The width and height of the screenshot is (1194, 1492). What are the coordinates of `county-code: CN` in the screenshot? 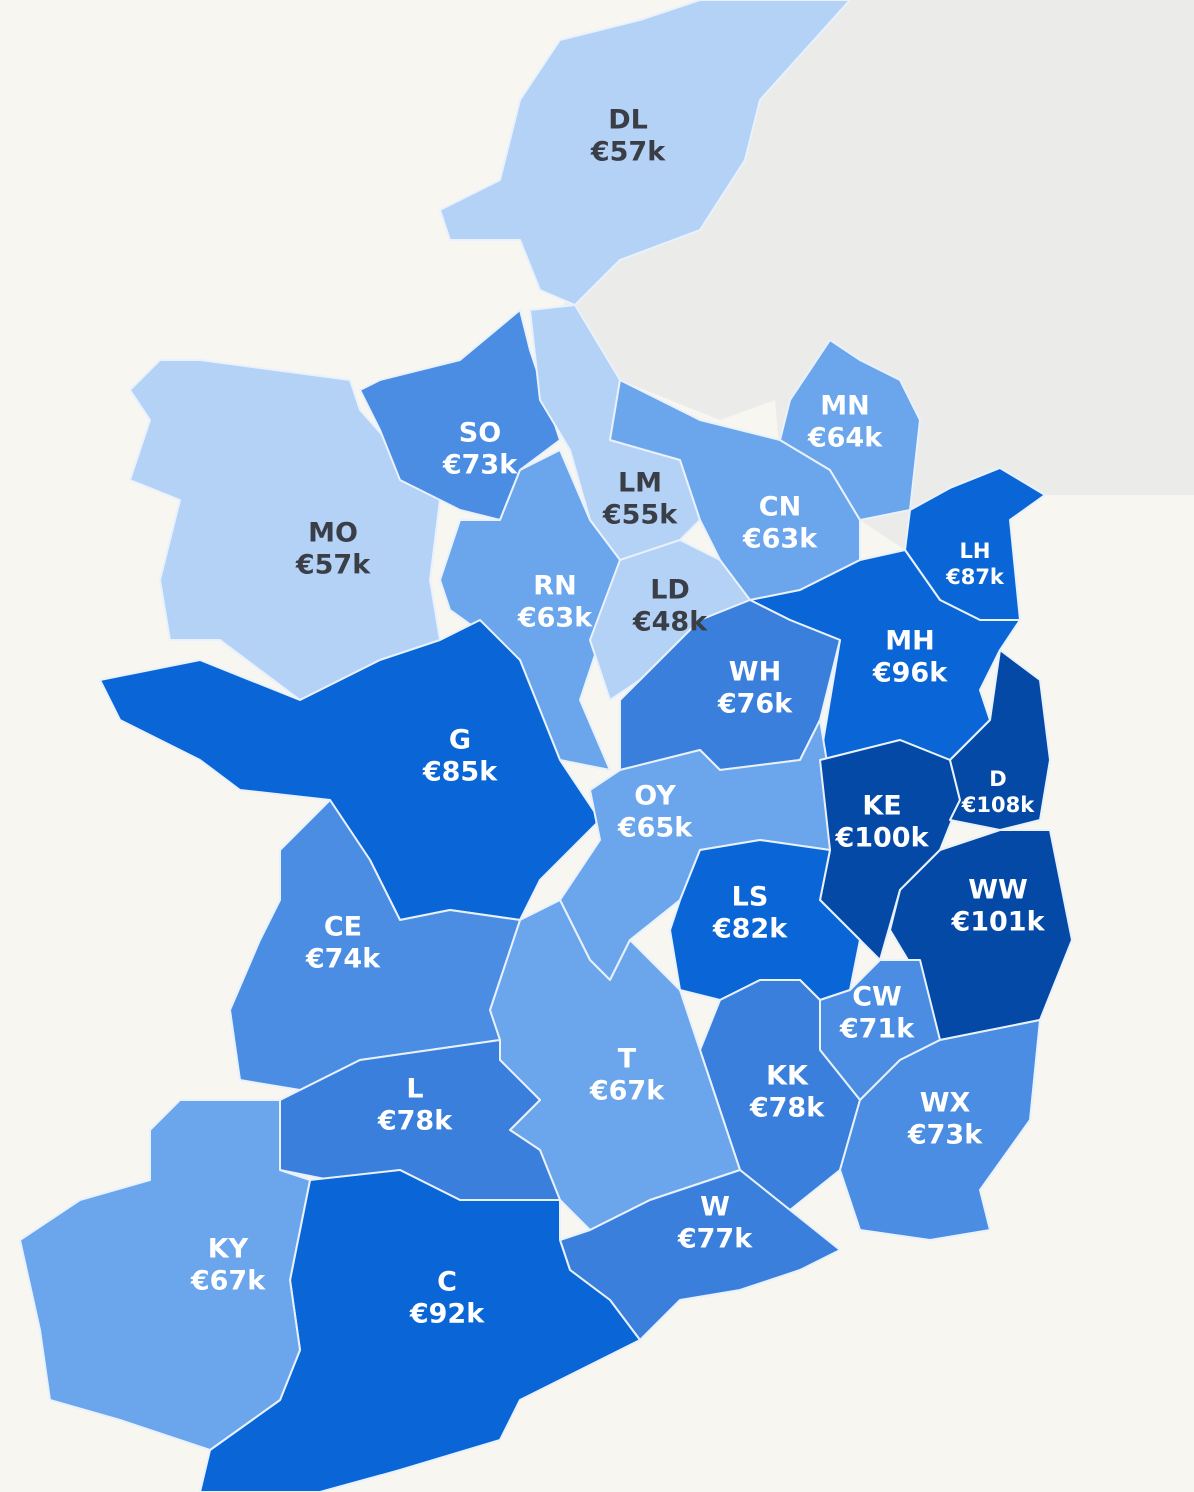 It's located at (780, 507).